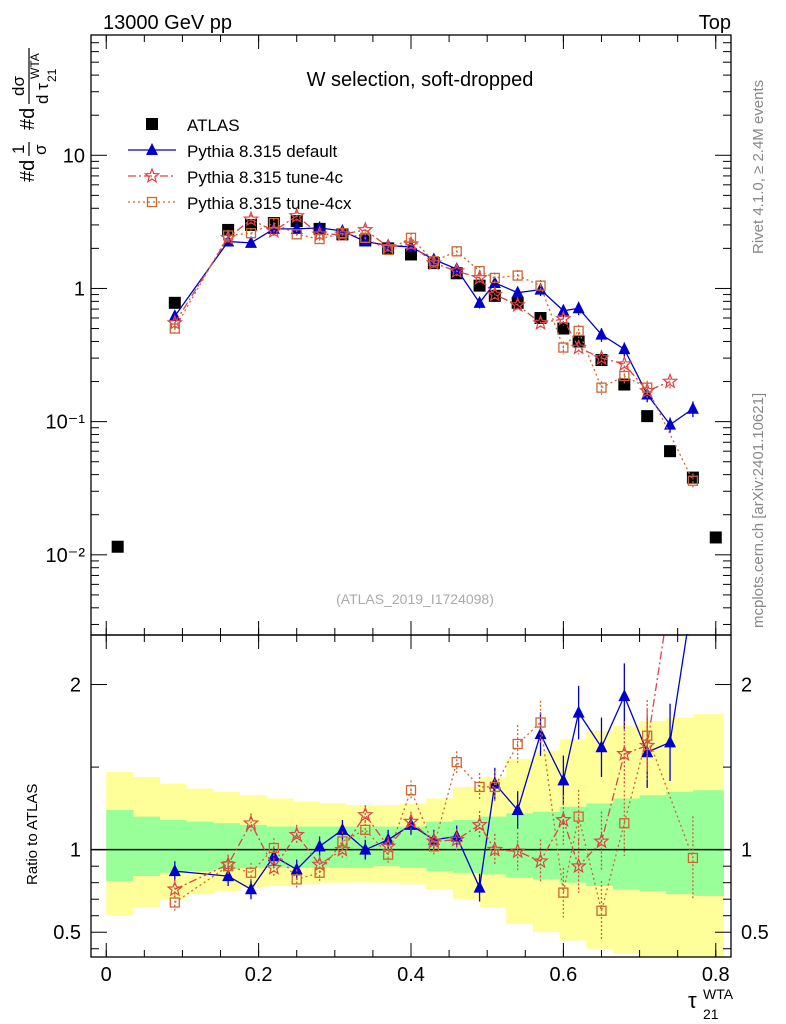 The width and height of the screenshot is (786, 1024). Describe the element at coordinates (75, 851) in the screenshot. I see `ratio-y-tick-label: 1` at that location.